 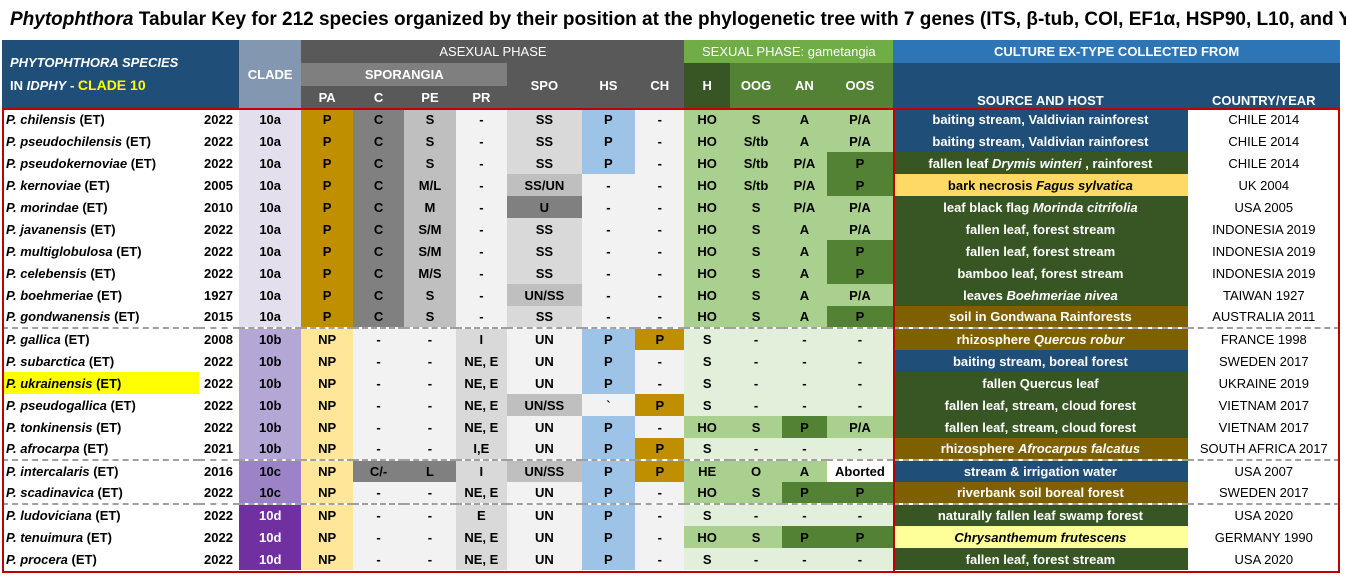 What do you see at coordinates (1263, 317) in the screenshot?
I see `country-year-cell: AUSTRALIA 2011` at bounding box center [1263, 317].